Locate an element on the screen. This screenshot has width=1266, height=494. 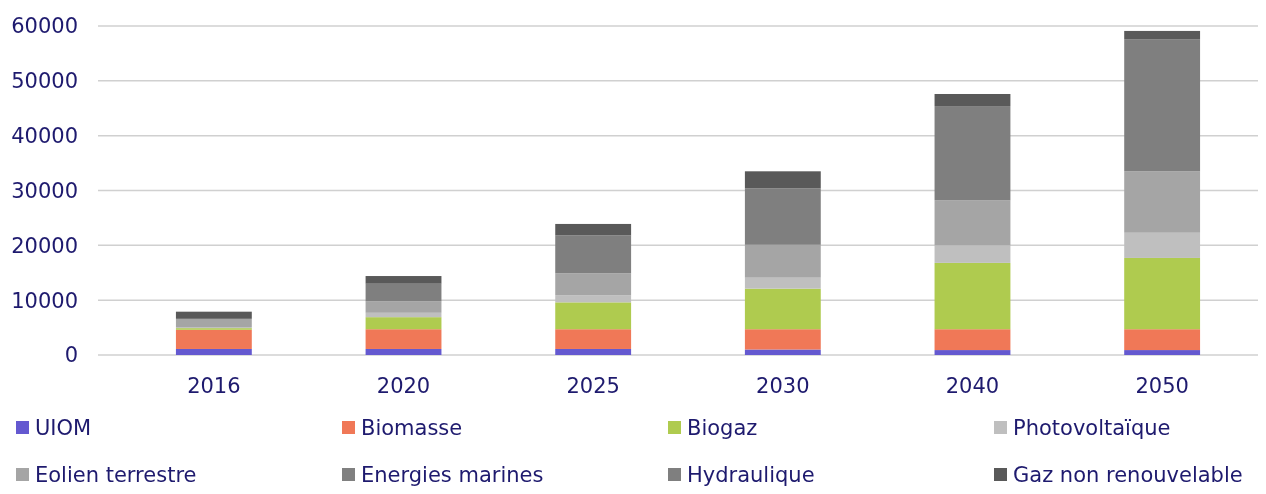
x-tick-label: 2050 is located at coordinates (1162, 386).